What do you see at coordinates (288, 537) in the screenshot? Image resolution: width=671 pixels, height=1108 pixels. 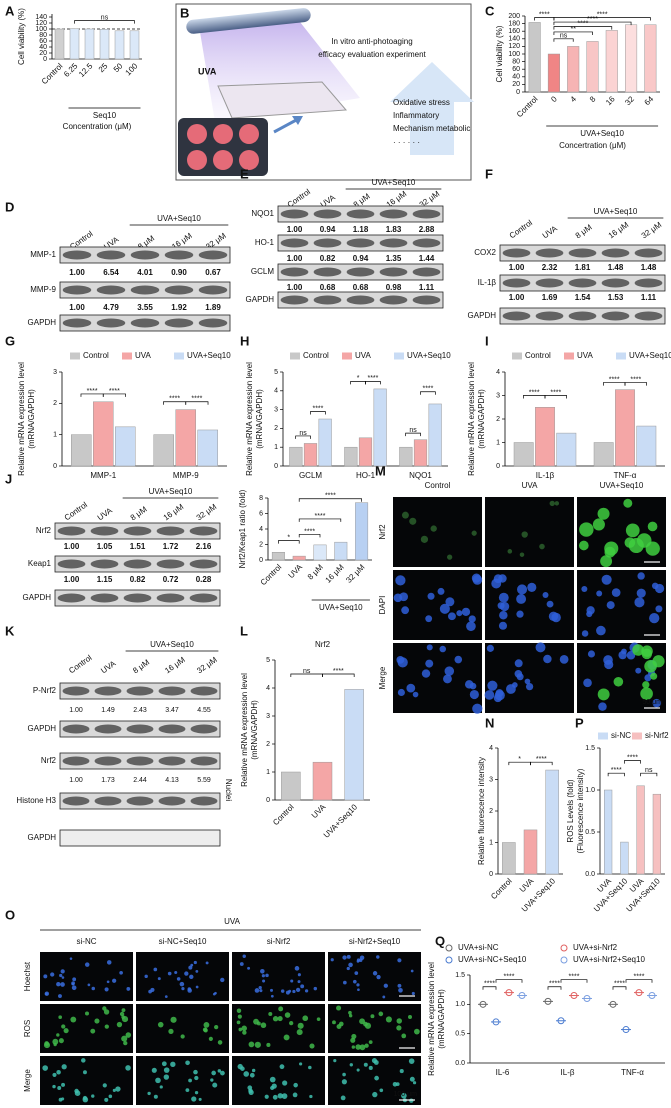 I see `significance-label: *` at bounding box center [288, 537].